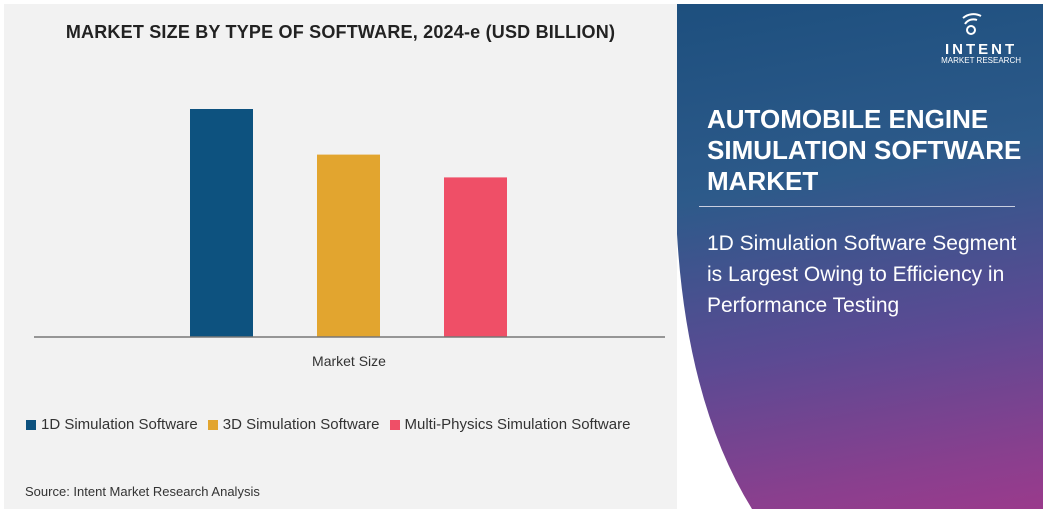 The width and height of the screenshot is (1043, 513). I want to click on legend-item-multiphysics: Multi-Physics Simulation Software, so click(510, 424).